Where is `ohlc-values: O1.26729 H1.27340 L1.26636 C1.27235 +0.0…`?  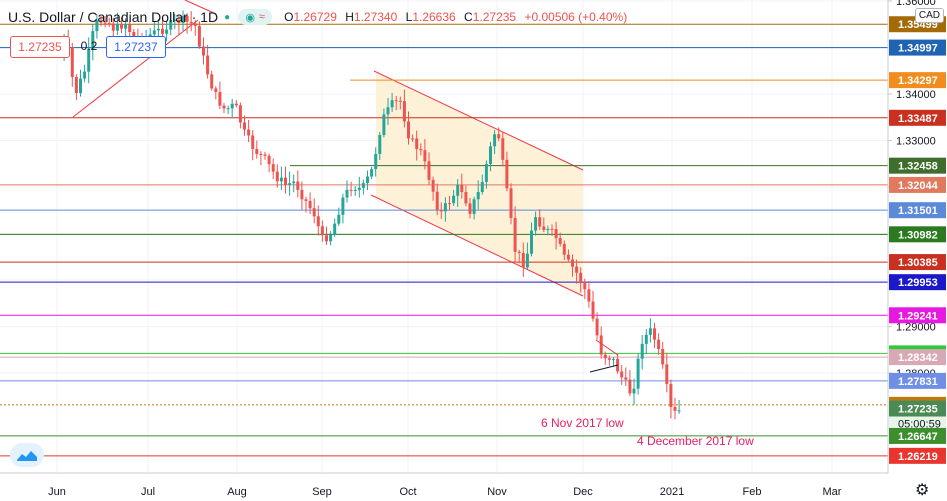 ohlc-values: O1.26729 H1.27340 L1.26636 C1.27235 +0.0… is located at coordinates (455, 17).